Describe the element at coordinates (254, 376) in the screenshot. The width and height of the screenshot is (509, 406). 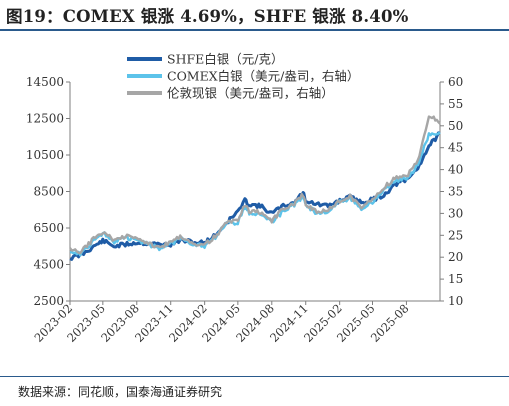
I see `bottom-rule` at that location.